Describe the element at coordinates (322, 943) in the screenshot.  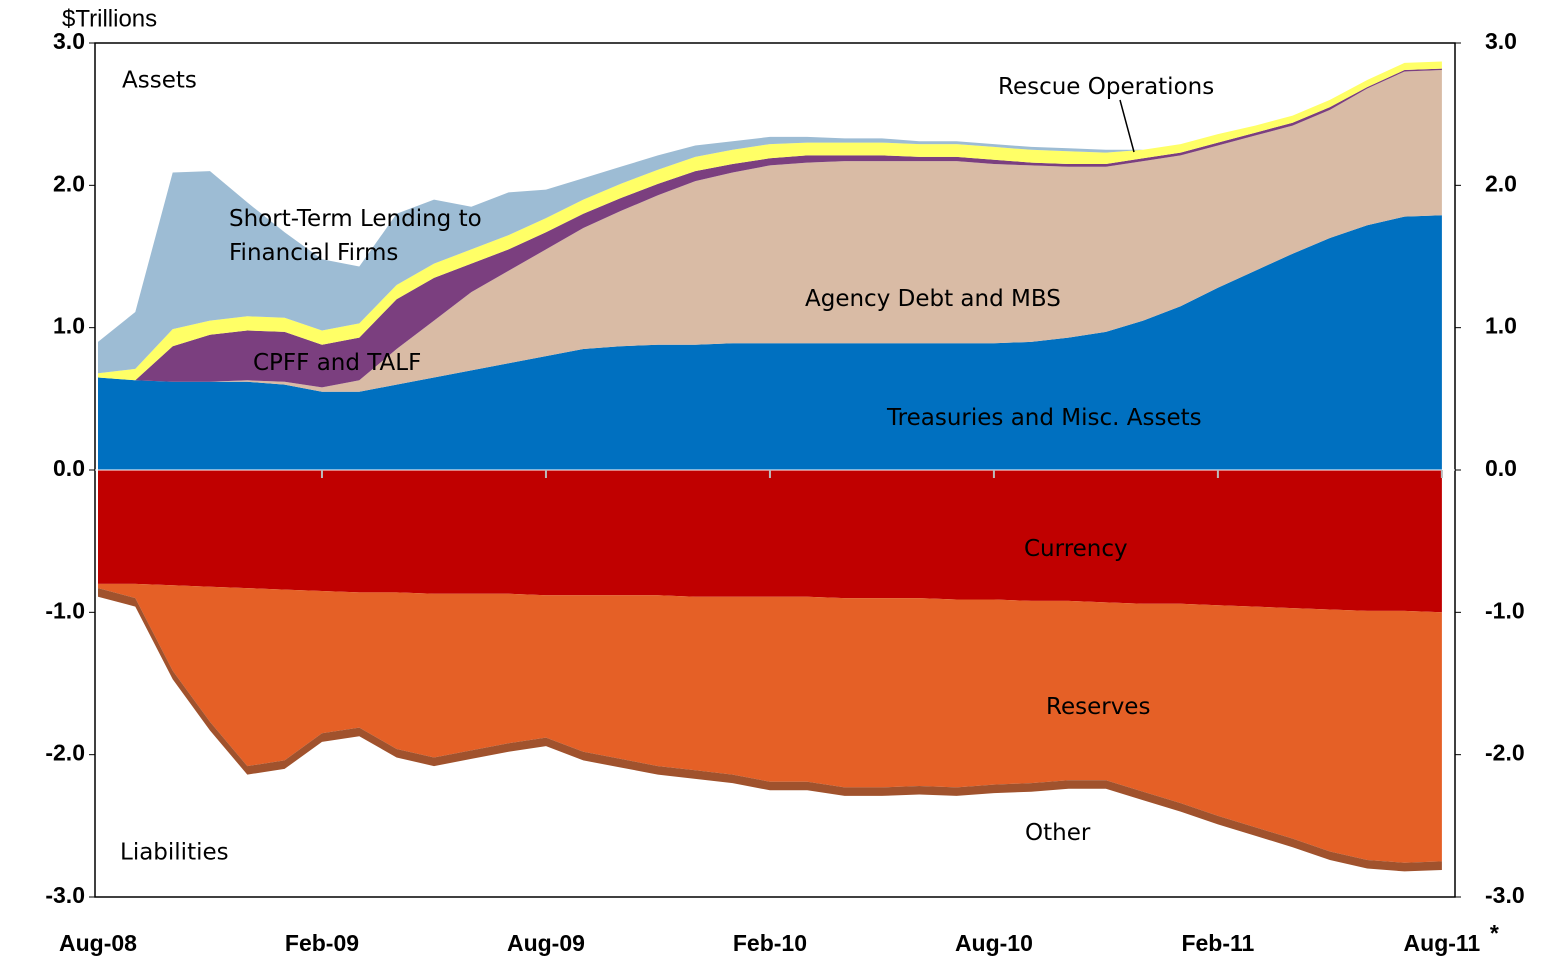
I see `x-tick-label: Feb-09` at that location.